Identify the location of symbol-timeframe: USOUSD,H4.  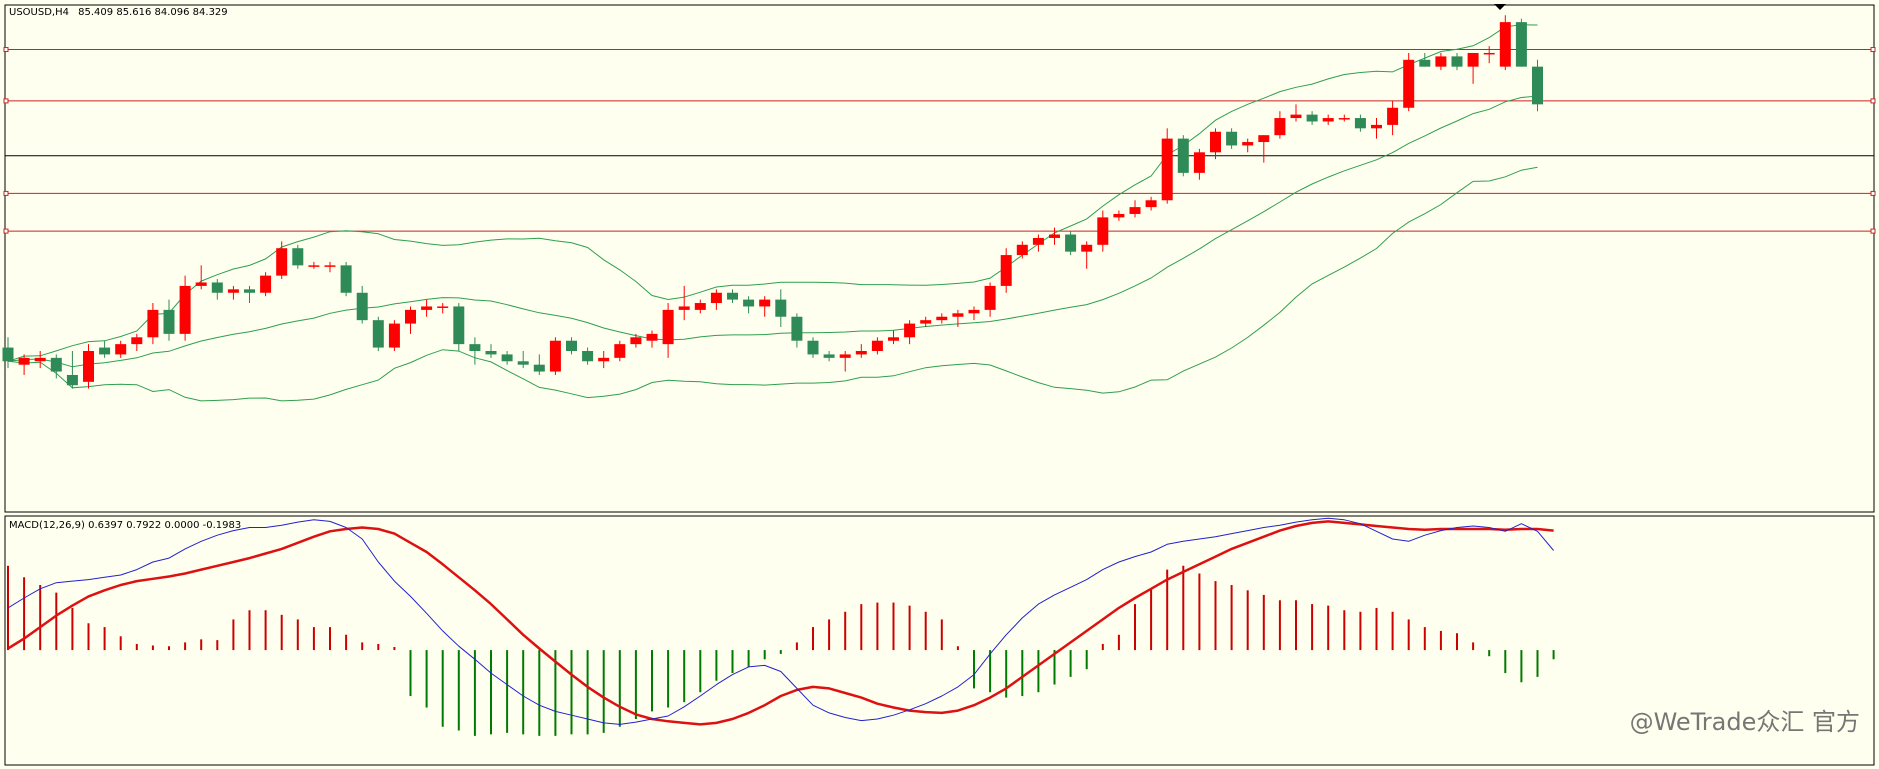
(39, 12).